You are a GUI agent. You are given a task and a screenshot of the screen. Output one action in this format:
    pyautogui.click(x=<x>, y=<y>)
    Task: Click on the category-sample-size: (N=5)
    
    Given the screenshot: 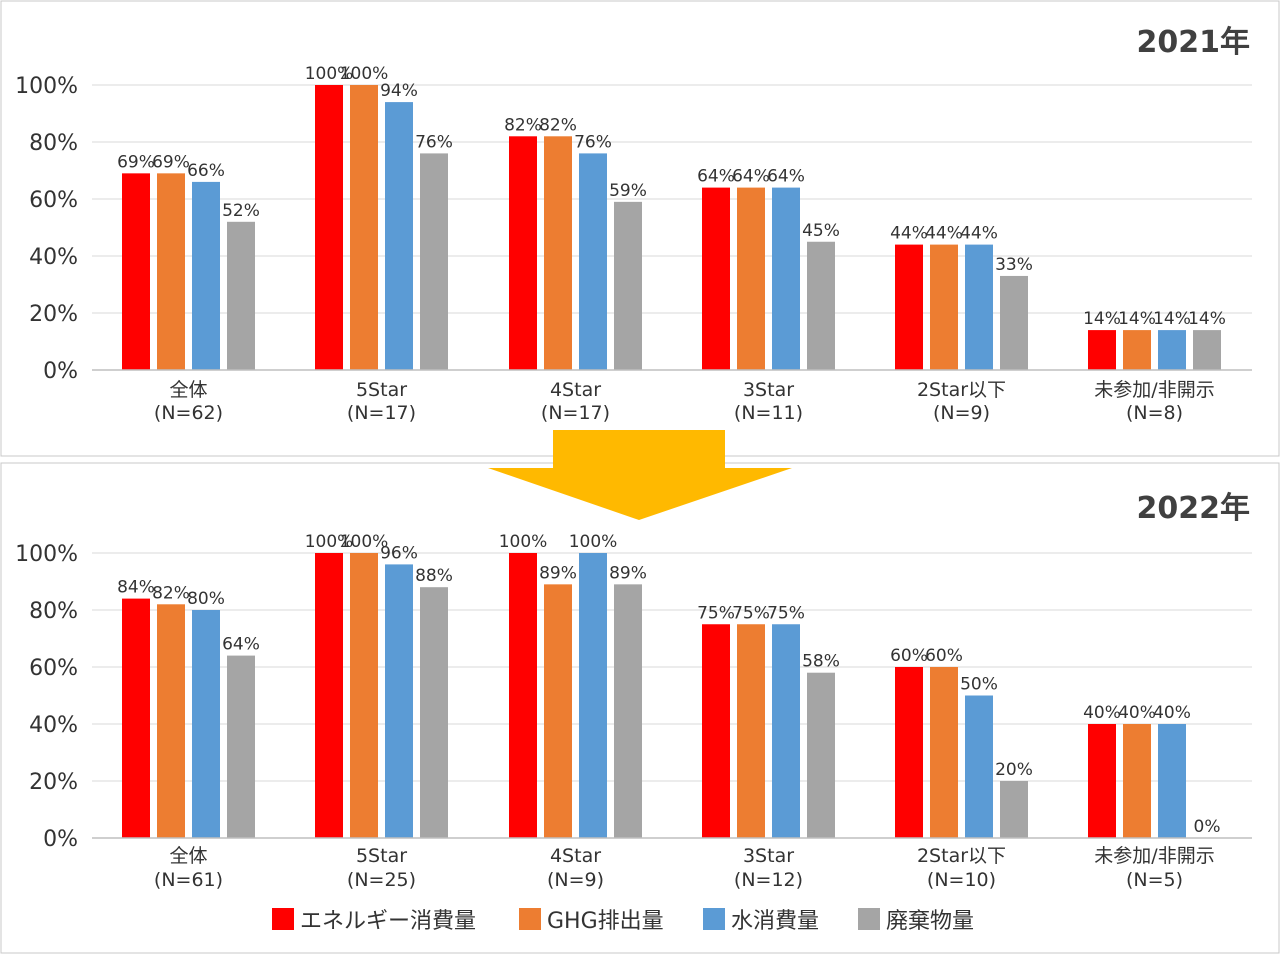 What is the action you would take?
    pyautogui.click(x=1154, y=880)
    